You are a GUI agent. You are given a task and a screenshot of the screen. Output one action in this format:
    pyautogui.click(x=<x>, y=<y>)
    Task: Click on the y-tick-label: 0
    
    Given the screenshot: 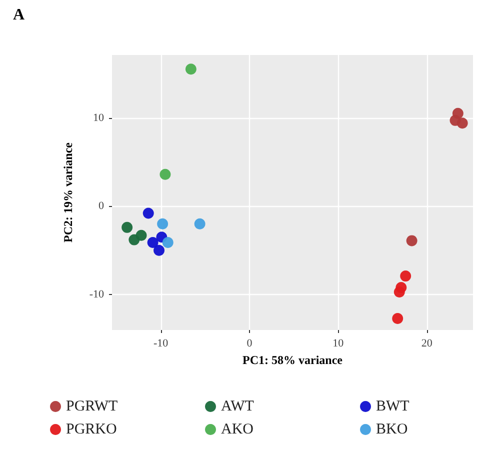 What is the action you would take?
    pyautogui.click(x=101, y=206)
    